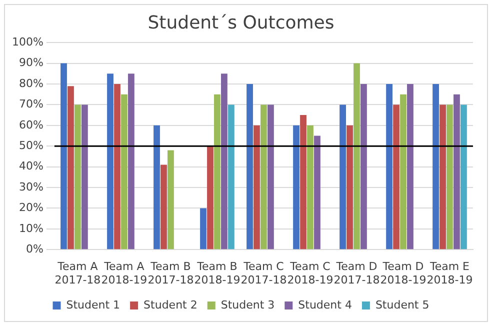  What do you see at coordinates (217, 273) in the screenshot?
I see `x-tick-label: Team B 2018-19` at bounding box center [217, 273].